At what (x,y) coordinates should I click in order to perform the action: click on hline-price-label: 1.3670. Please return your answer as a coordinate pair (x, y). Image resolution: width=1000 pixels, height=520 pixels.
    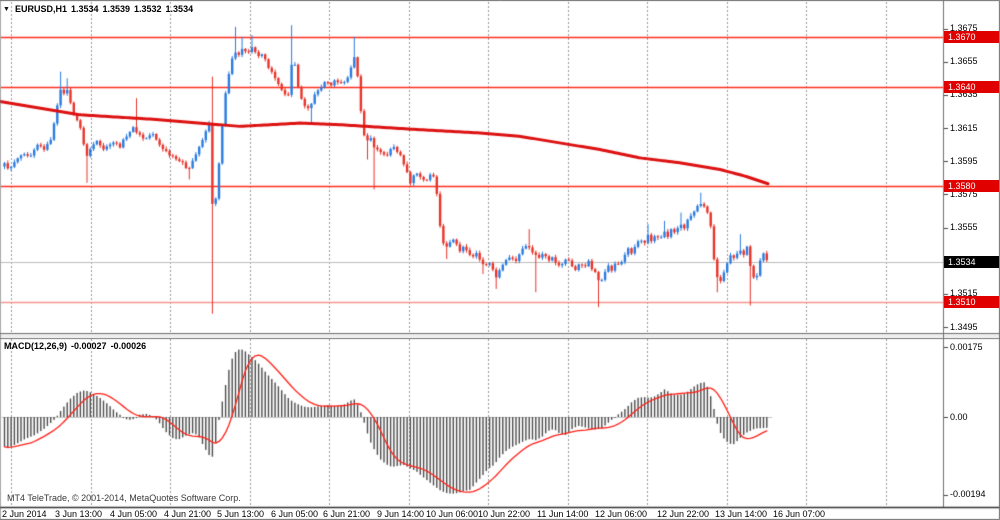
    Looking at the image, I should click on (971, 36).